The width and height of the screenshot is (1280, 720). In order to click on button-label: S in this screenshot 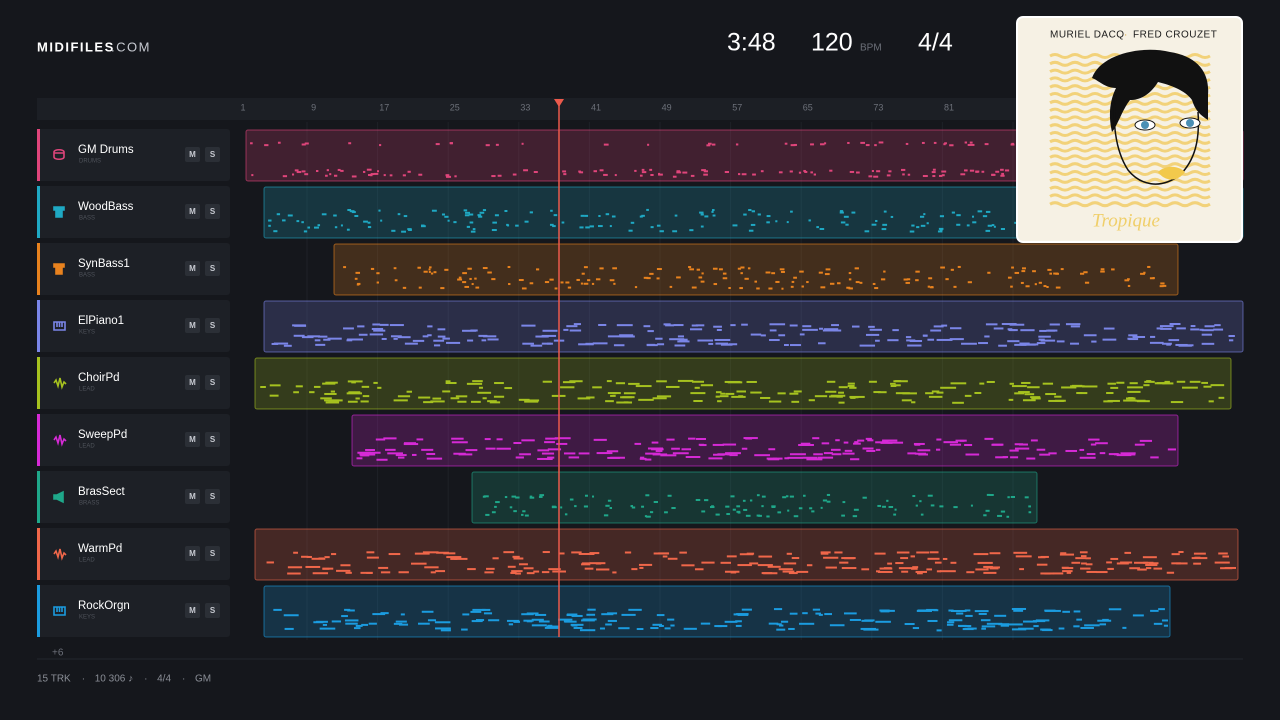, I will do `click(213, 610)`.